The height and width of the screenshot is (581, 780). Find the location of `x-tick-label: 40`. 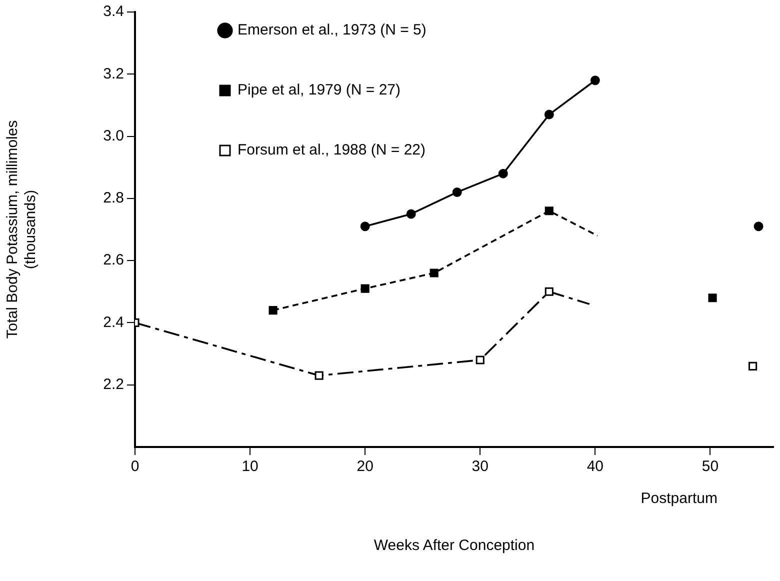

x-tick-label: 40 is located at coordinates (595, 467).